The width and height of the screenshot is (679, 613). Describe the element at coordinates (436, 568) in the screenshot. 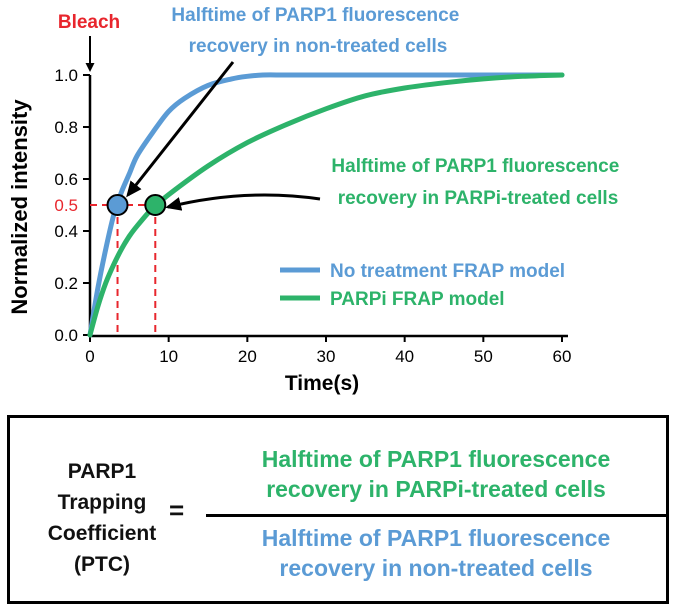

I see `denominator-line: recovery in non-treated cells` at that location.